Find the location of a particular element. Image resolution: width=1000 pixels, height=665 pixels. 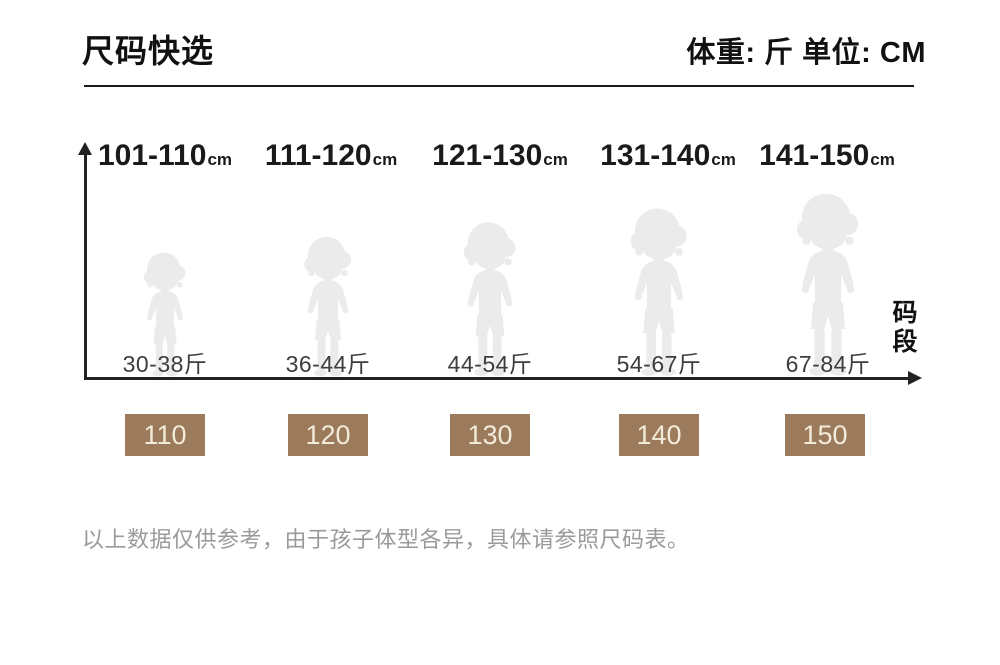

height-range-value: 141-150 is located at coordinates (814, 155).